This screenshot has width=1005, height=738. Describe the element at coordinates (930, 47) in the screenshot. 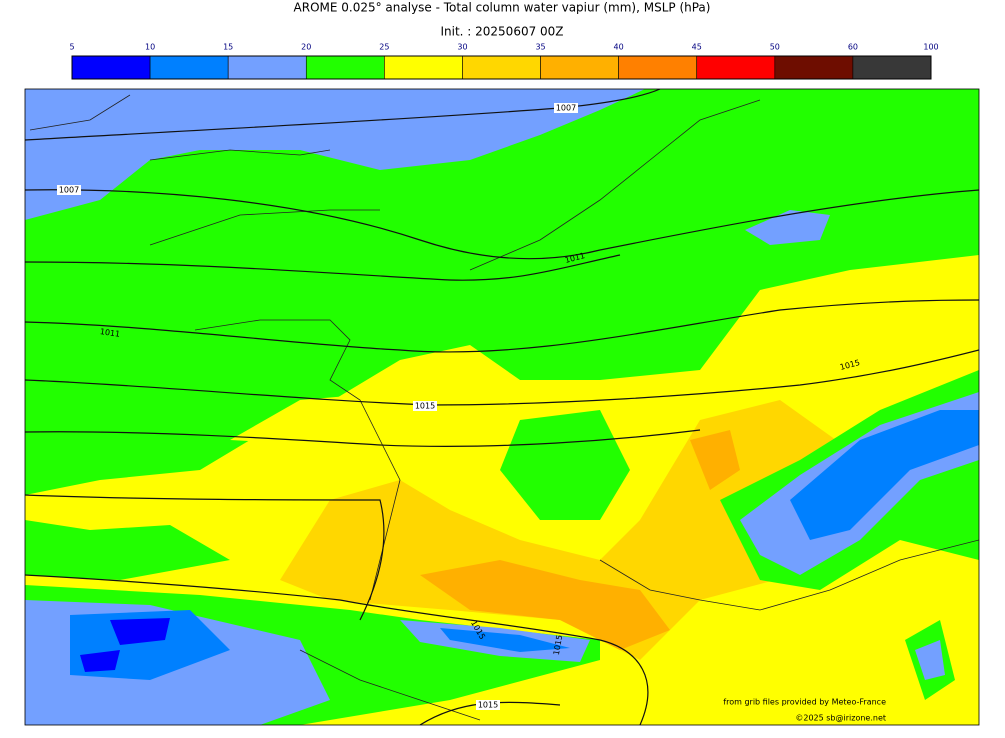

I see `colorbar-tick-label: 100` at that location.